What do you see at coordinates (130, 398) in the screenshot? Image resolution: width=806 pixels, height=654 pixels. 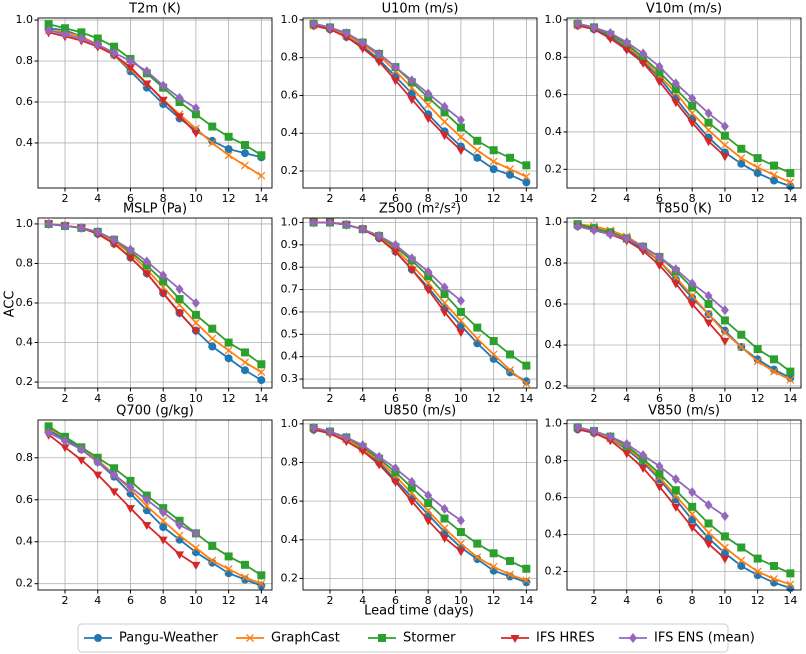 I see `x-tick-label: 6` at bounding box center [130, 398].